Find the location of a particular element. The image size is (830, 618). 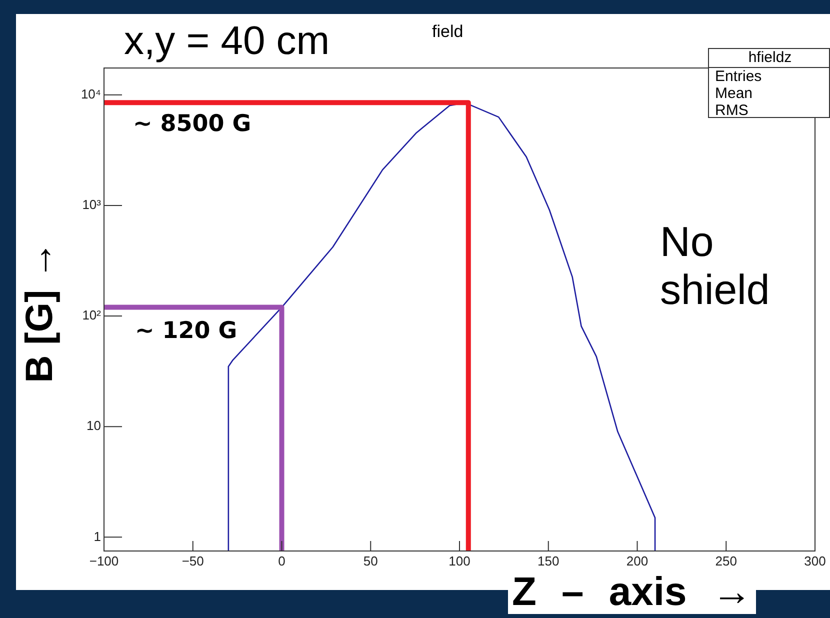

y-tick-label: 10³ is located at coordinates (92, 204).